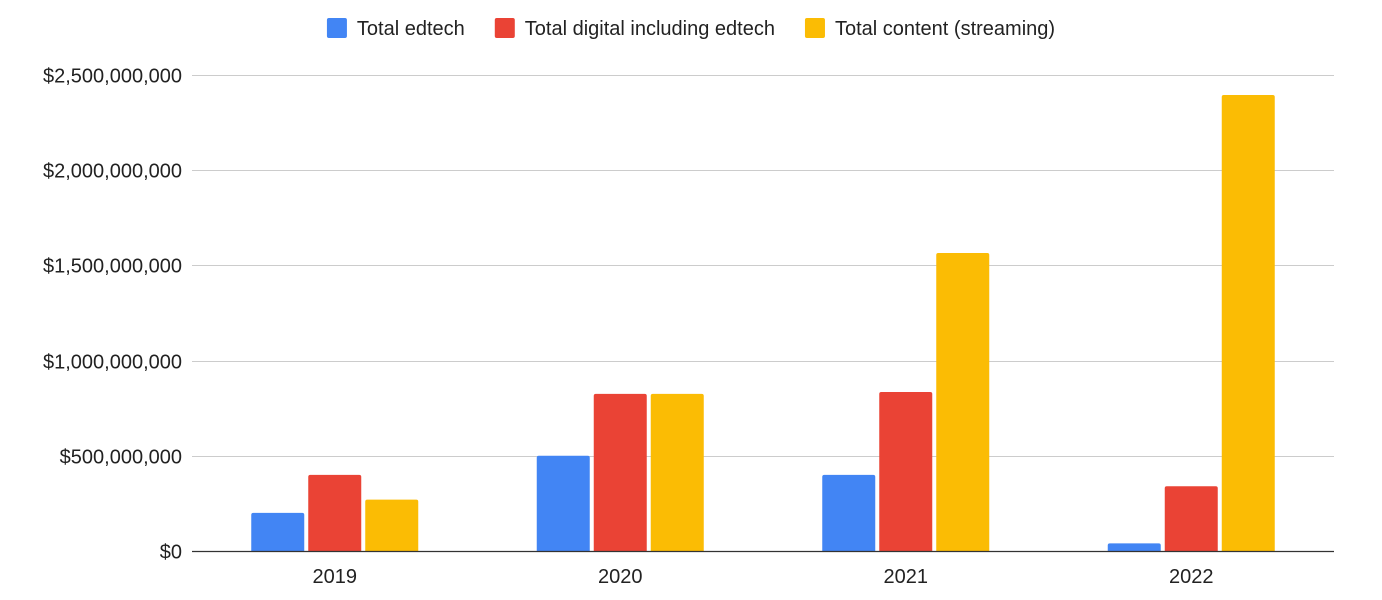 Image resolution: width=1382 pixels, height=600 pixels. I want to click on bar-total-edtech-2021, so click(849, 512).